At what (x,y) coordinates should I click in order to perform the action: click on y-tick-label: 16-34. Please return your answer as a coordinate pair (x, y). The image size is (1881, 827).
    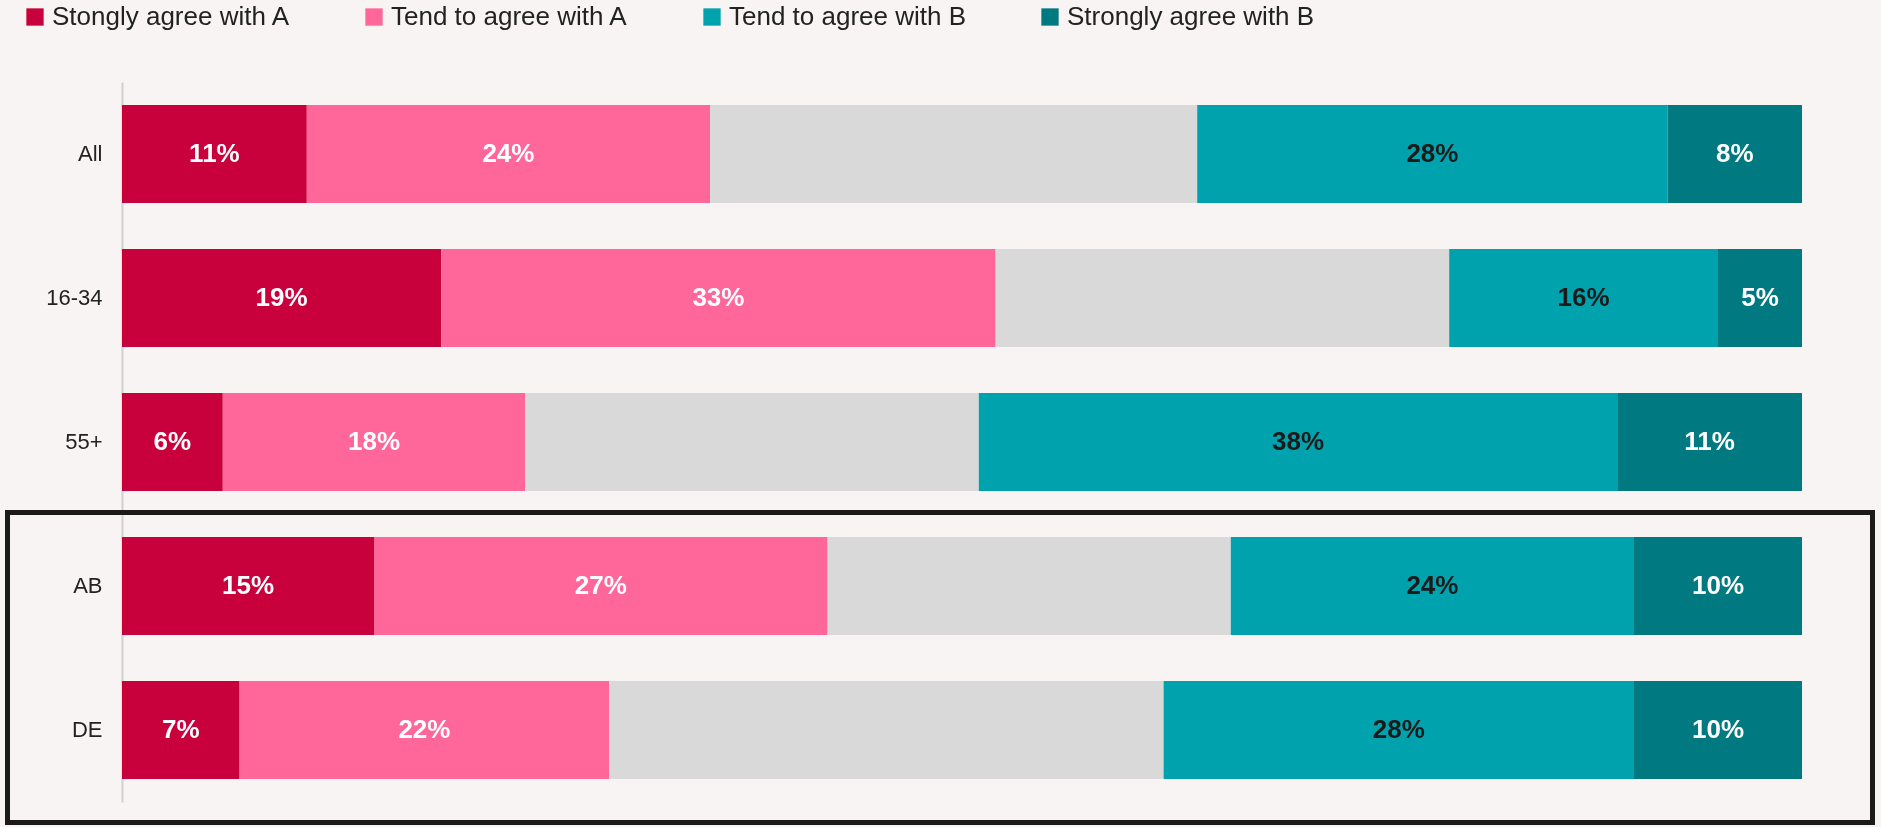
    Looking at the image, I should click on (74, 297).